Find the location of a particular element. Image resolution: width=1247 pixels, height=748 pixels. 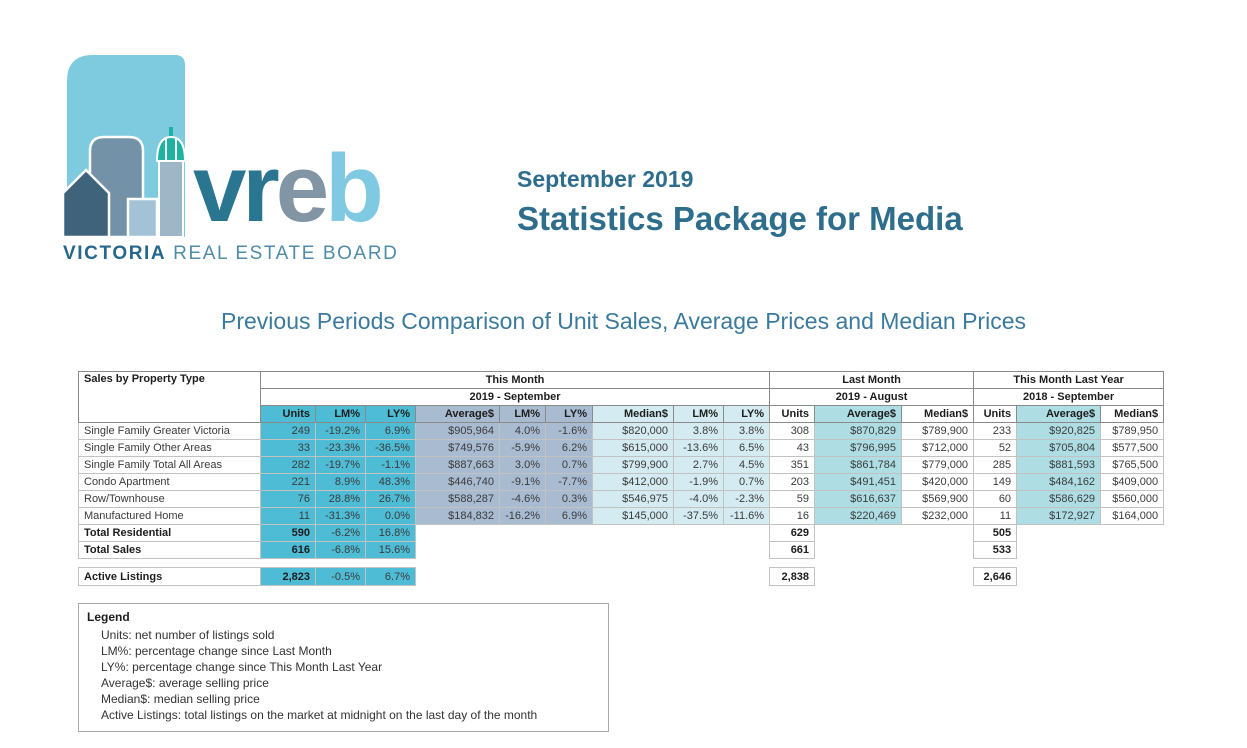

table-cell: 2,646 is located at coordinates (995, 576).